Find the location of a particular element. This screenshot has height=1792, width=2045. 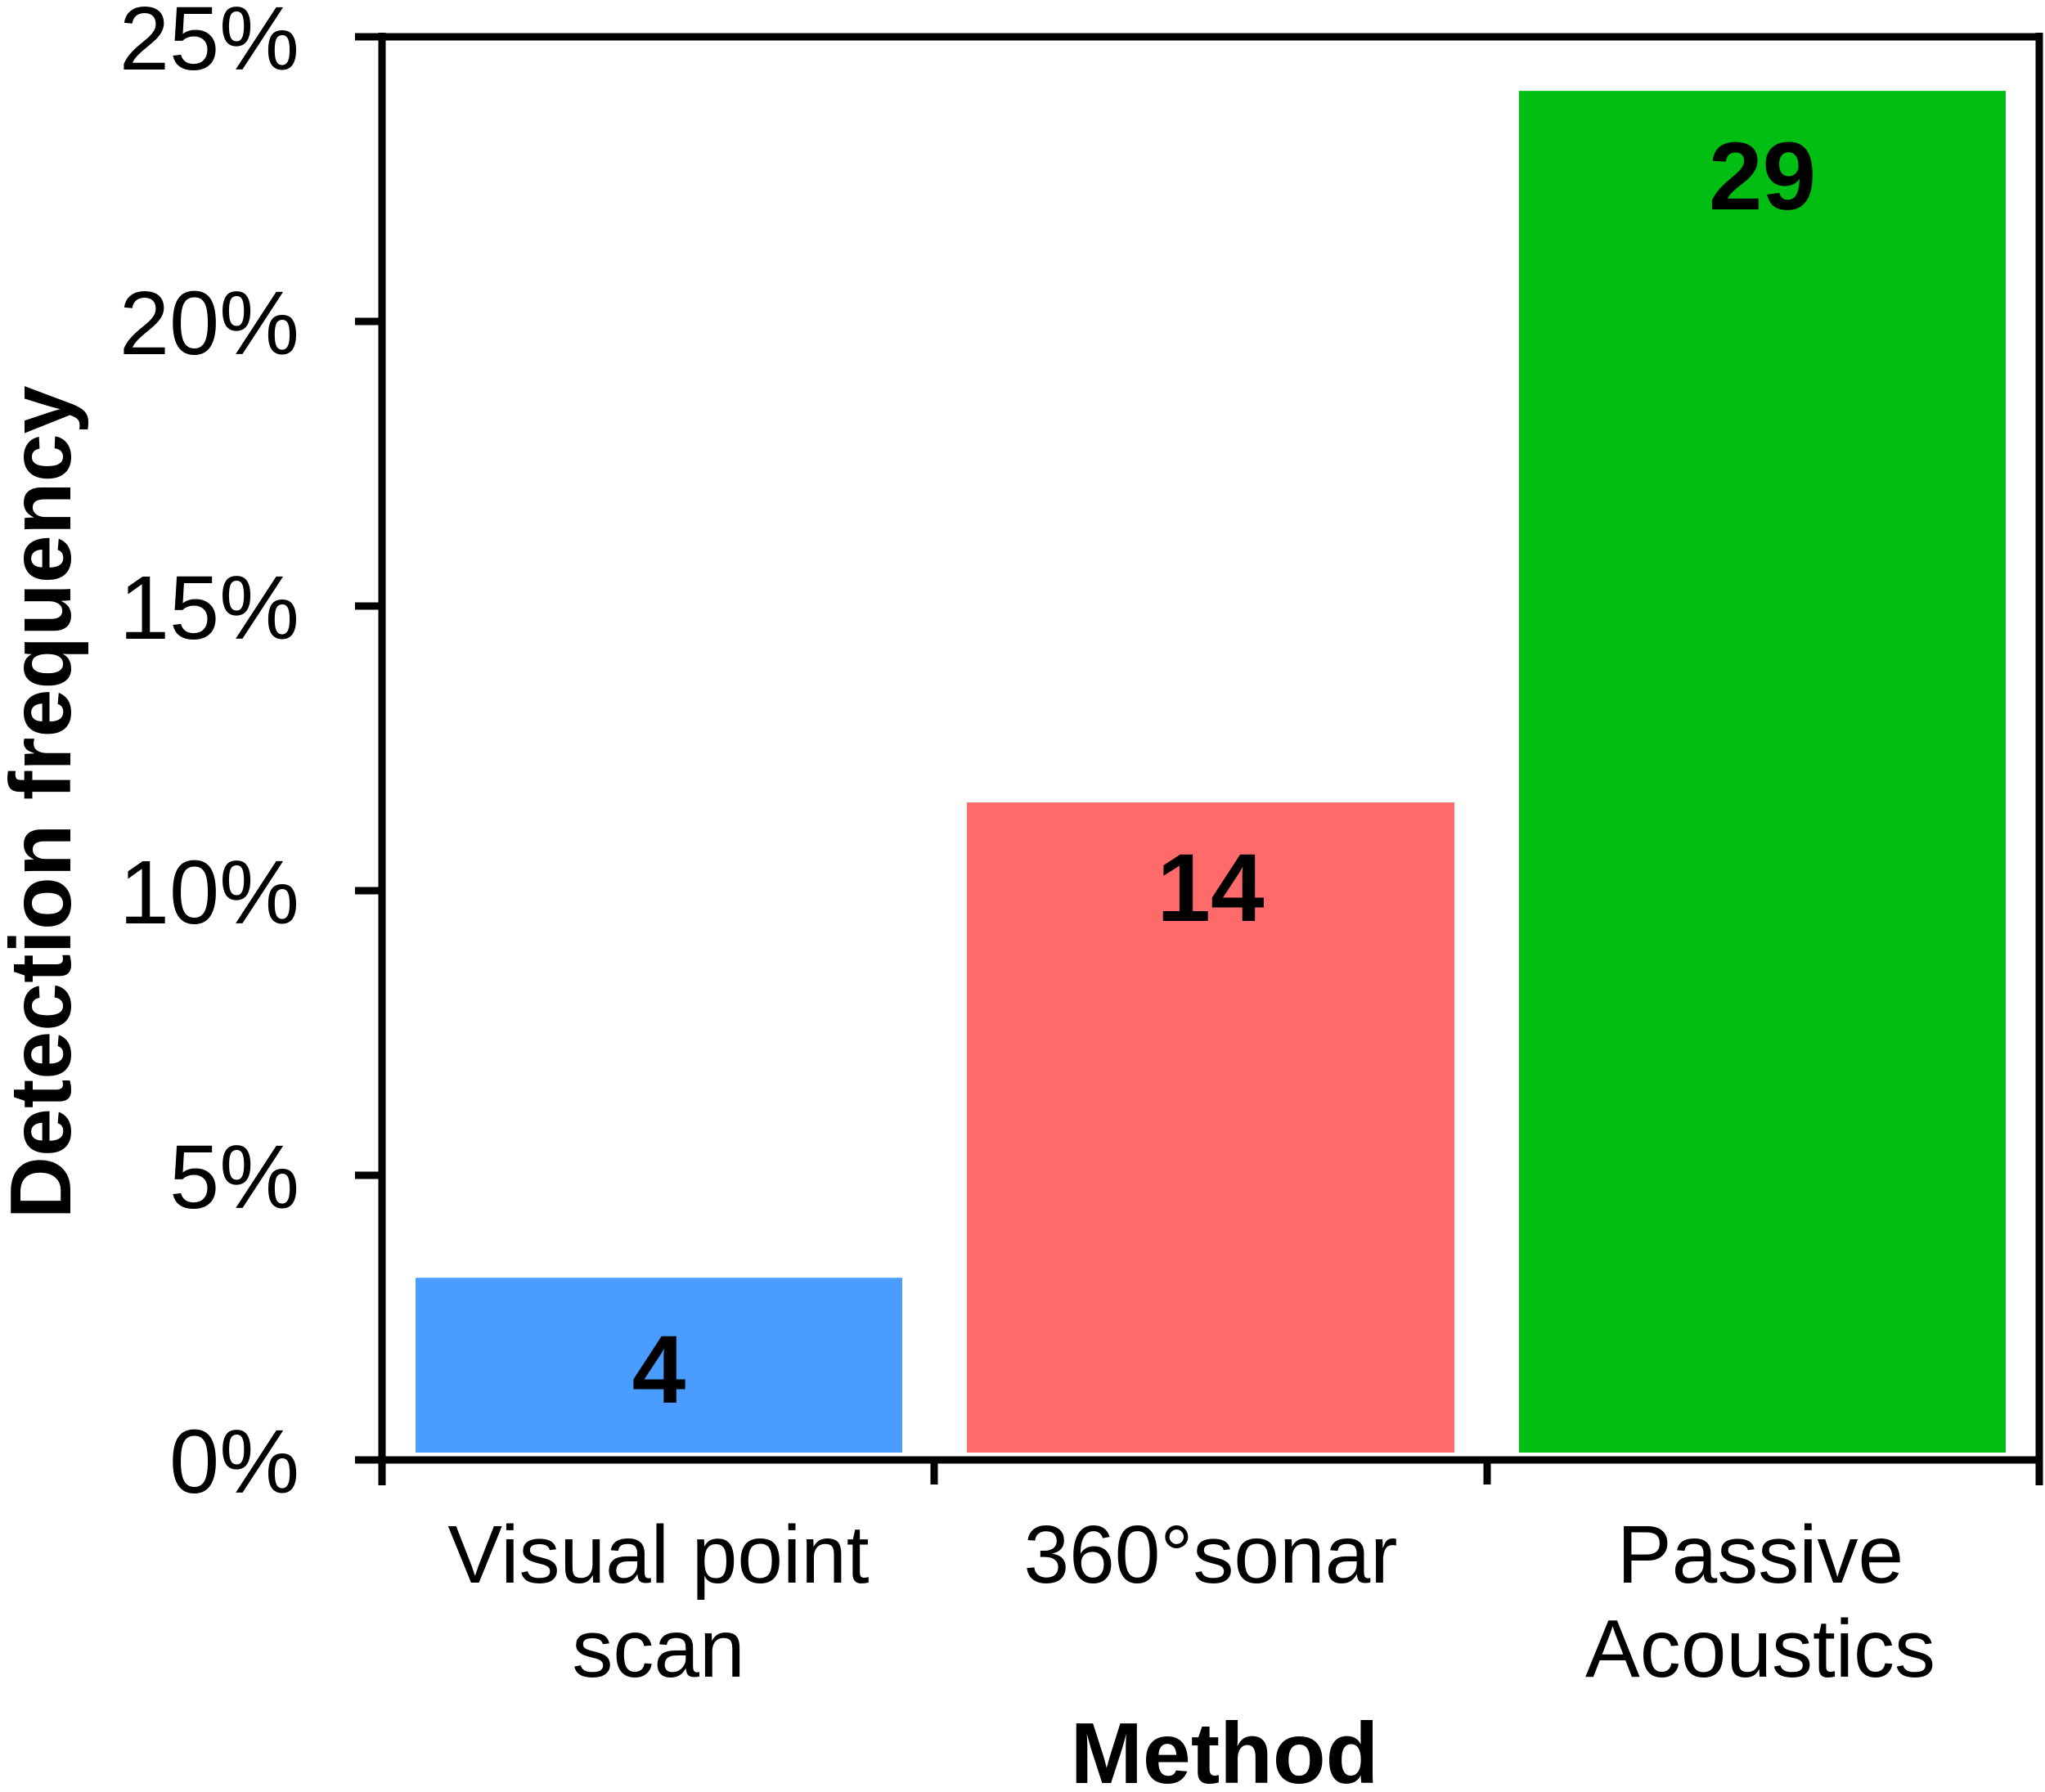

y-axis-ticks: 0% 5% 10% 15% 20% 25% is located at coordinates (250, 756).